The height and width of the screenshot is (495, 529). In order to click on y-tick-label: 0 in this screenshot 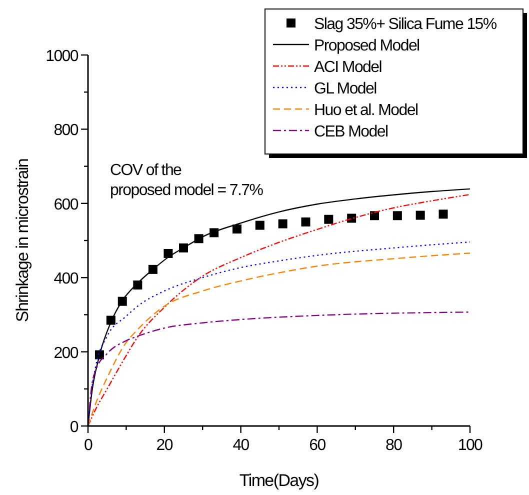, I will do `click(74, 427)`.